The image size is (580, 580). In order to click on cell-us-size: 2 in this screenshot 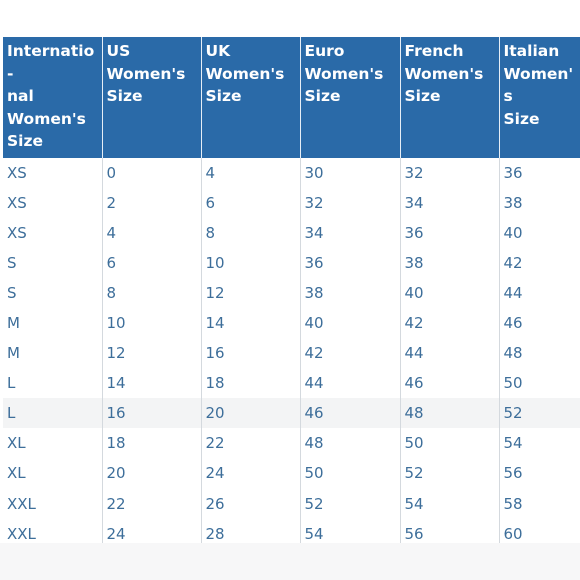, I will do `click(152, 202)`.